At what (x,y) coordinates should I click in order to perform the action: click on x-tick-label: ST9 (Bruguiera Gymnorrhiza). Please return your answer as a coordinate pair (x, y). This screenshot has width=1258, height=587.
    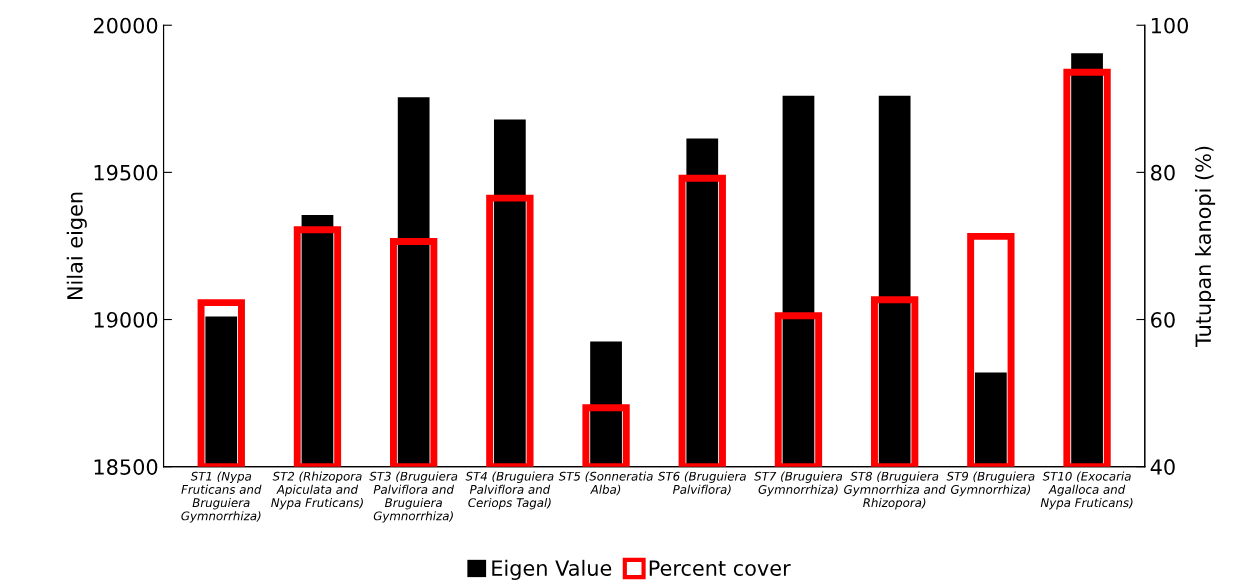
    Looking at the image, I should click on (990, 484).